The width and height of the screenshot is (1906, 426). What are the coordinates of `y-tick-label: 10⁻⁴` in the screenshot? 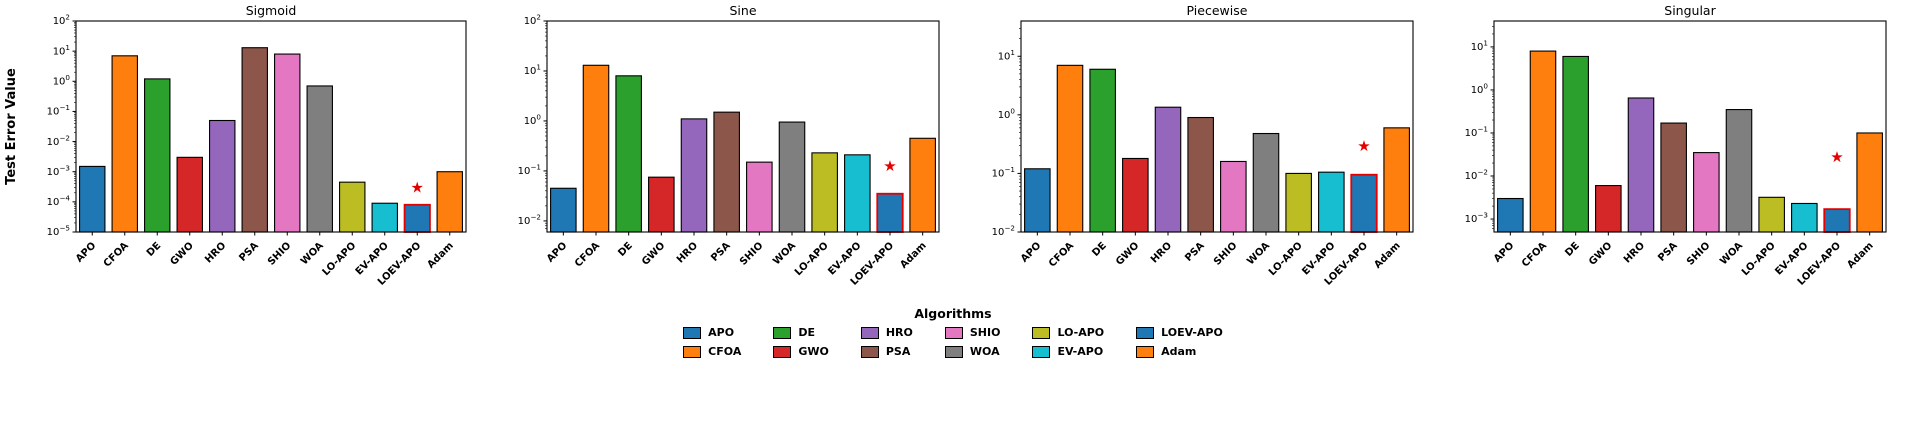 It's located at (59, 201).